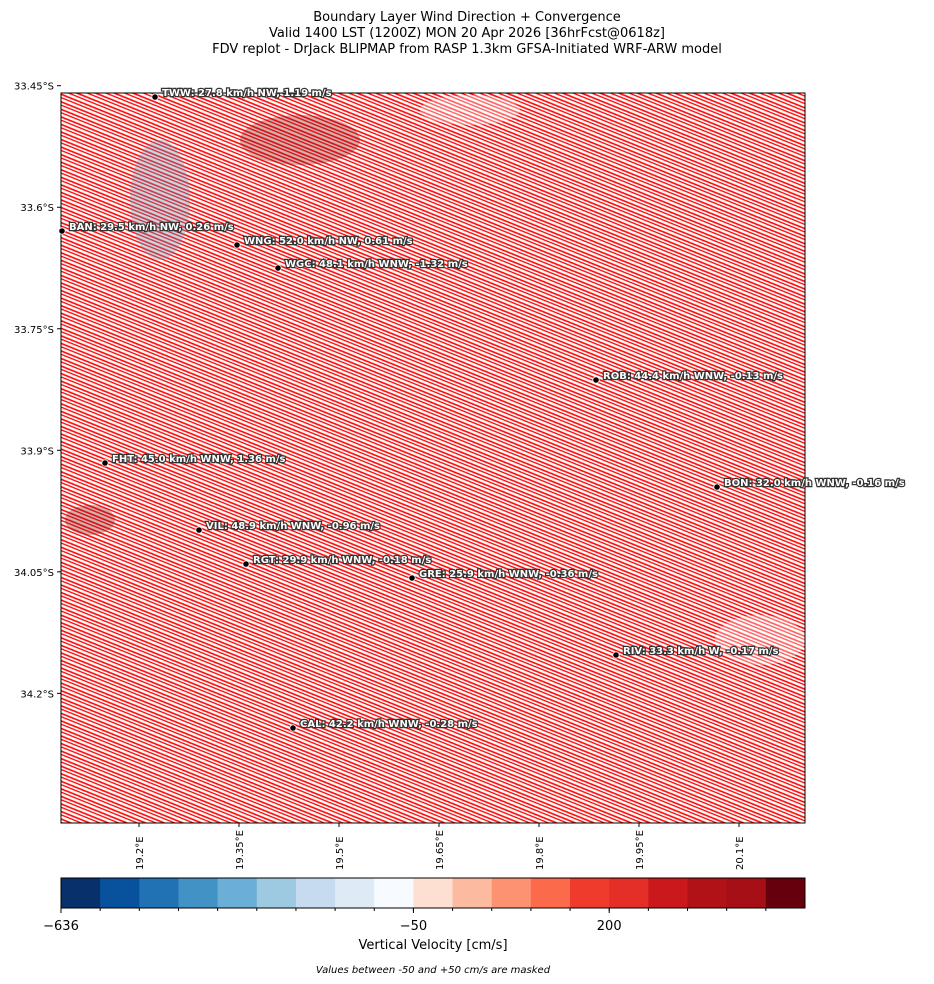  I want to click on colorbar-frame, so click(433, 893).